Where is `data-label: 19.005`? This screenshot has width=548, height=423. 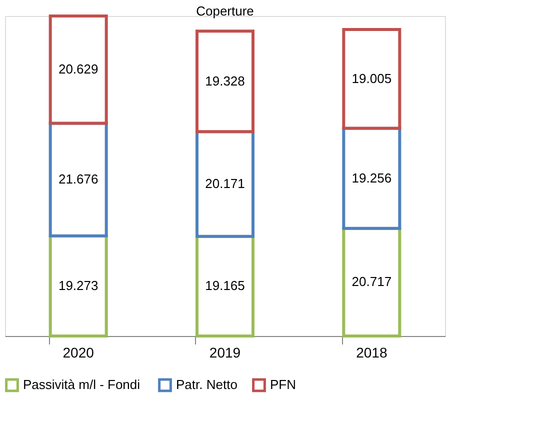 data-label: 19.005 is located at coordinates (372, 78).